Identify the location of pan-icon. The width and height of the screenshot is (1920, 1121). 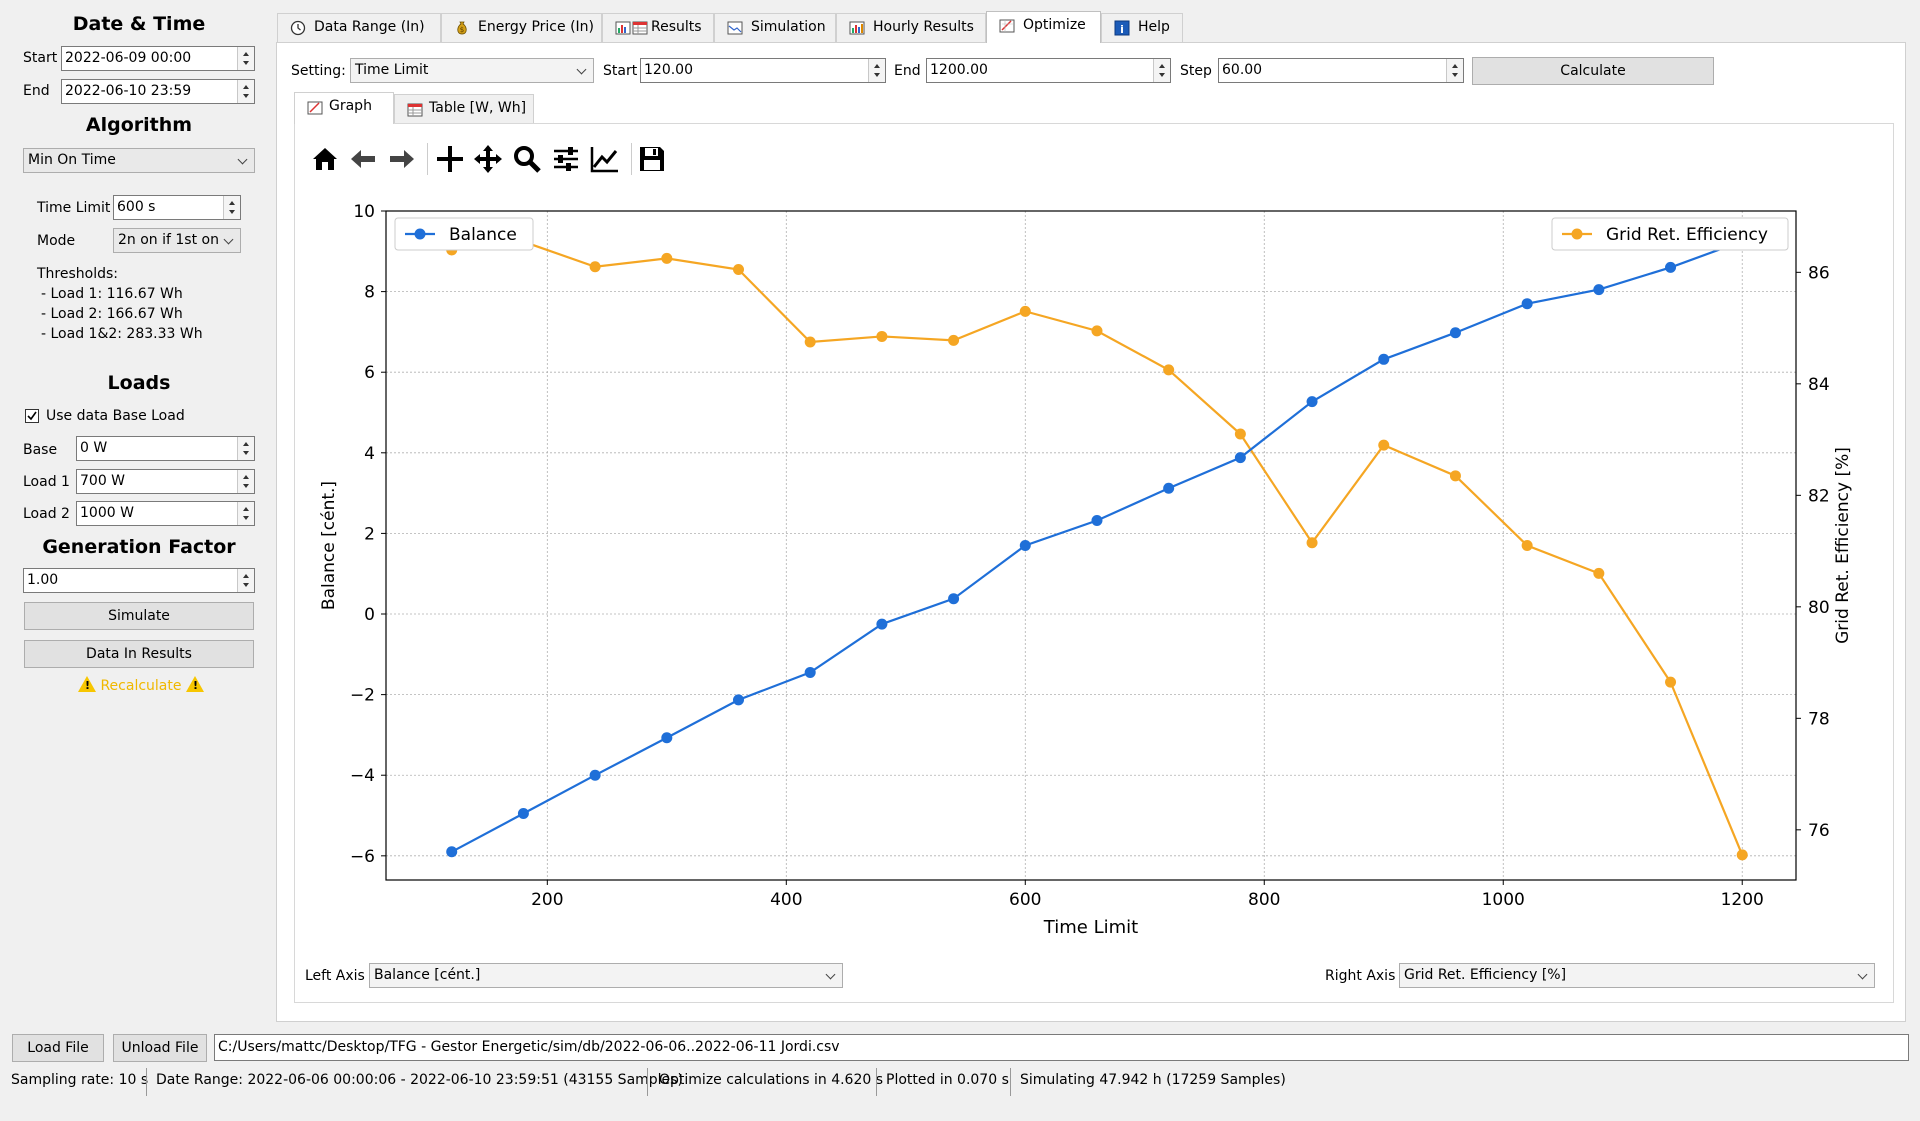
(488, 159).